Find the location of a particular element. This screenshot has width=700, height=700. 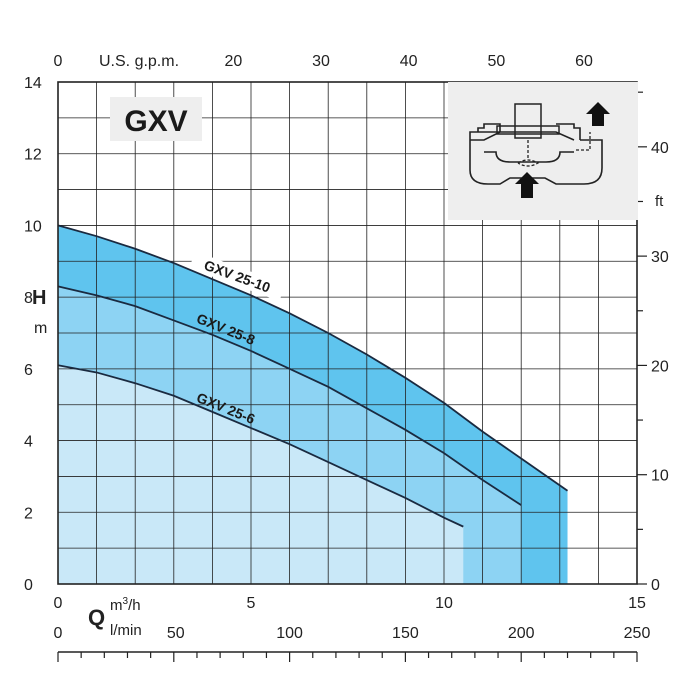

x-axis-unit-base: m is located at coordinates (116, 605).